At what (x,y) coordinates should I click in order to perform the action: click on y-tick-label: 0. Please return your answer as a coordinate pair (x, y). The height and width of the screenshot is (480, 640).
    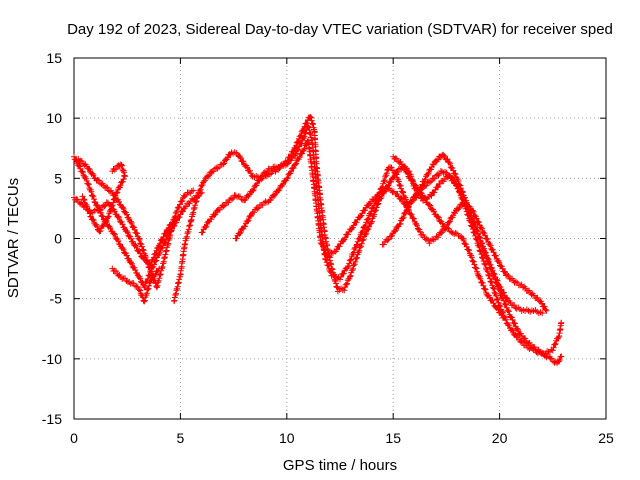
    Looking at the image, I should click on (58, 239).